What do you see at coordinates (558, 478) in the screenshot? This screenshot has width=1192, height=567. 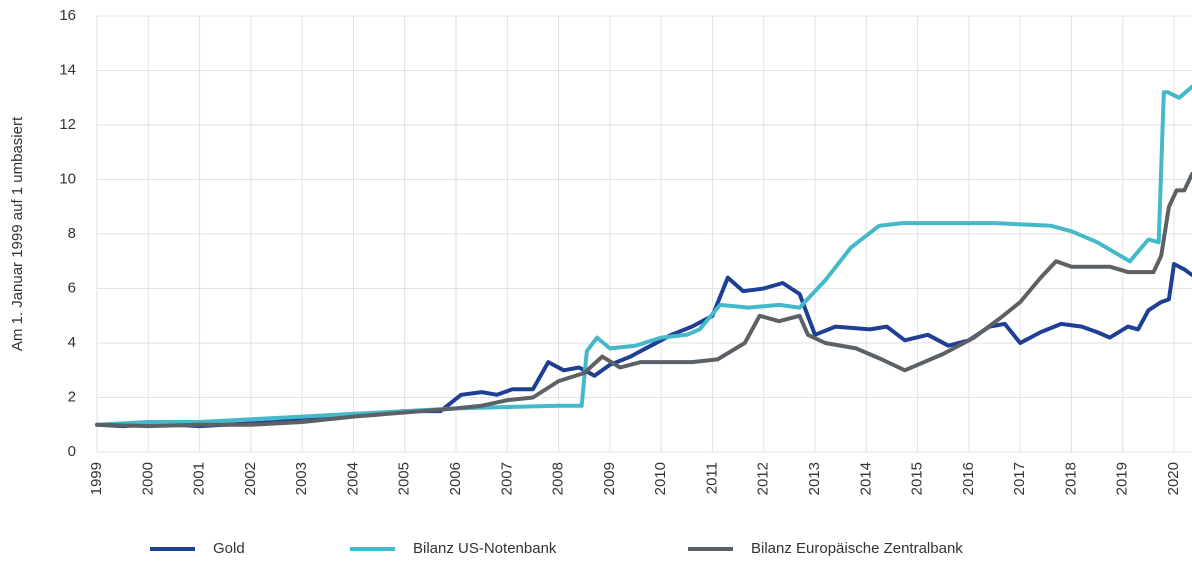 I see `x-tick-label: 2008` at bounding box center [558, 478].